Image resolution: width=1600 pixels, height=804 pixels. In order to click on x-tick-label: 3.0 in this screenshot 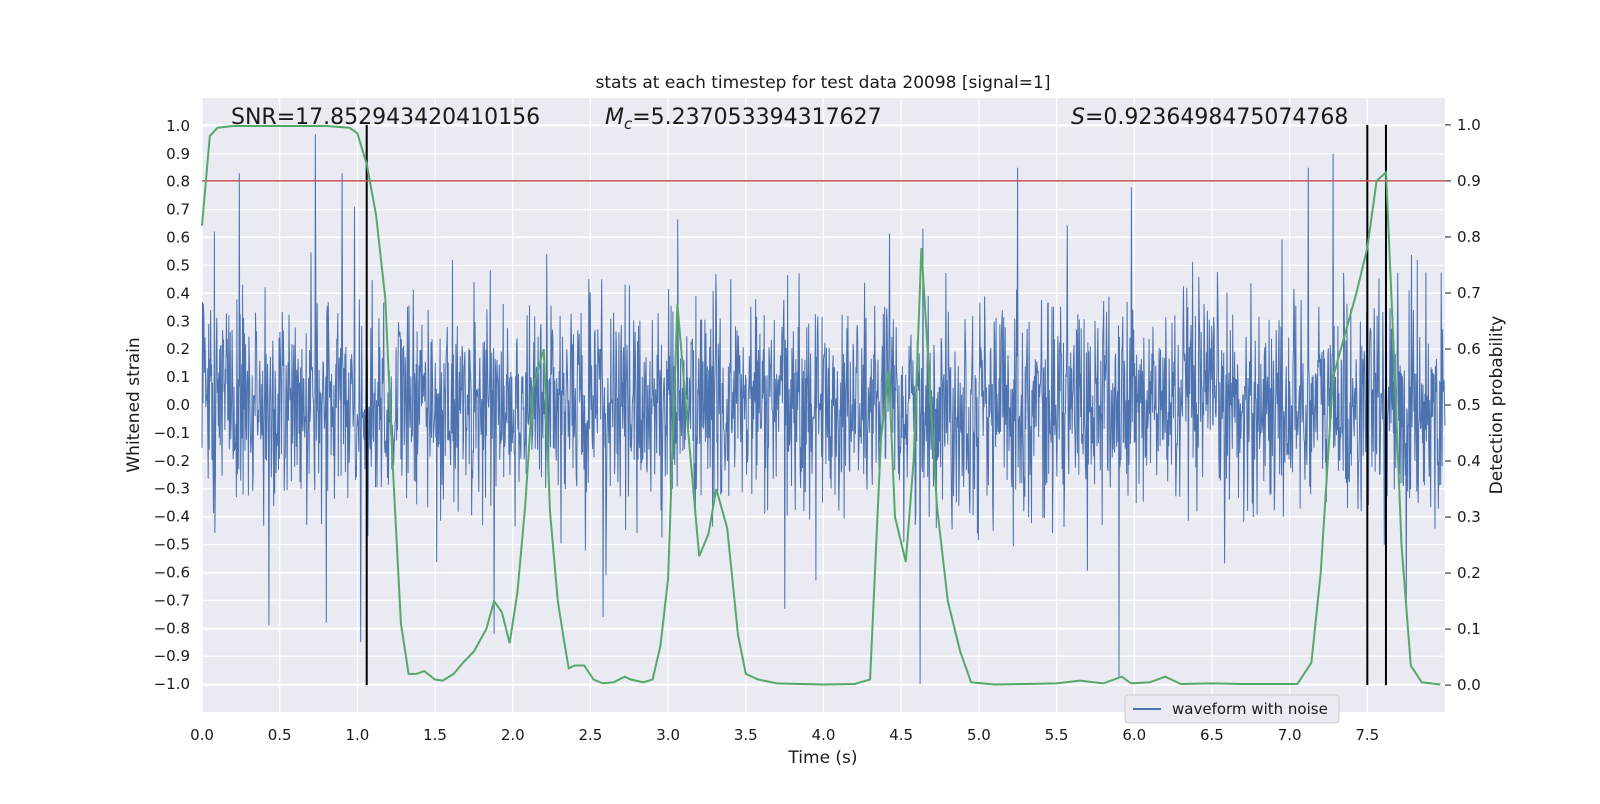, I will do `click(668, 735)`.